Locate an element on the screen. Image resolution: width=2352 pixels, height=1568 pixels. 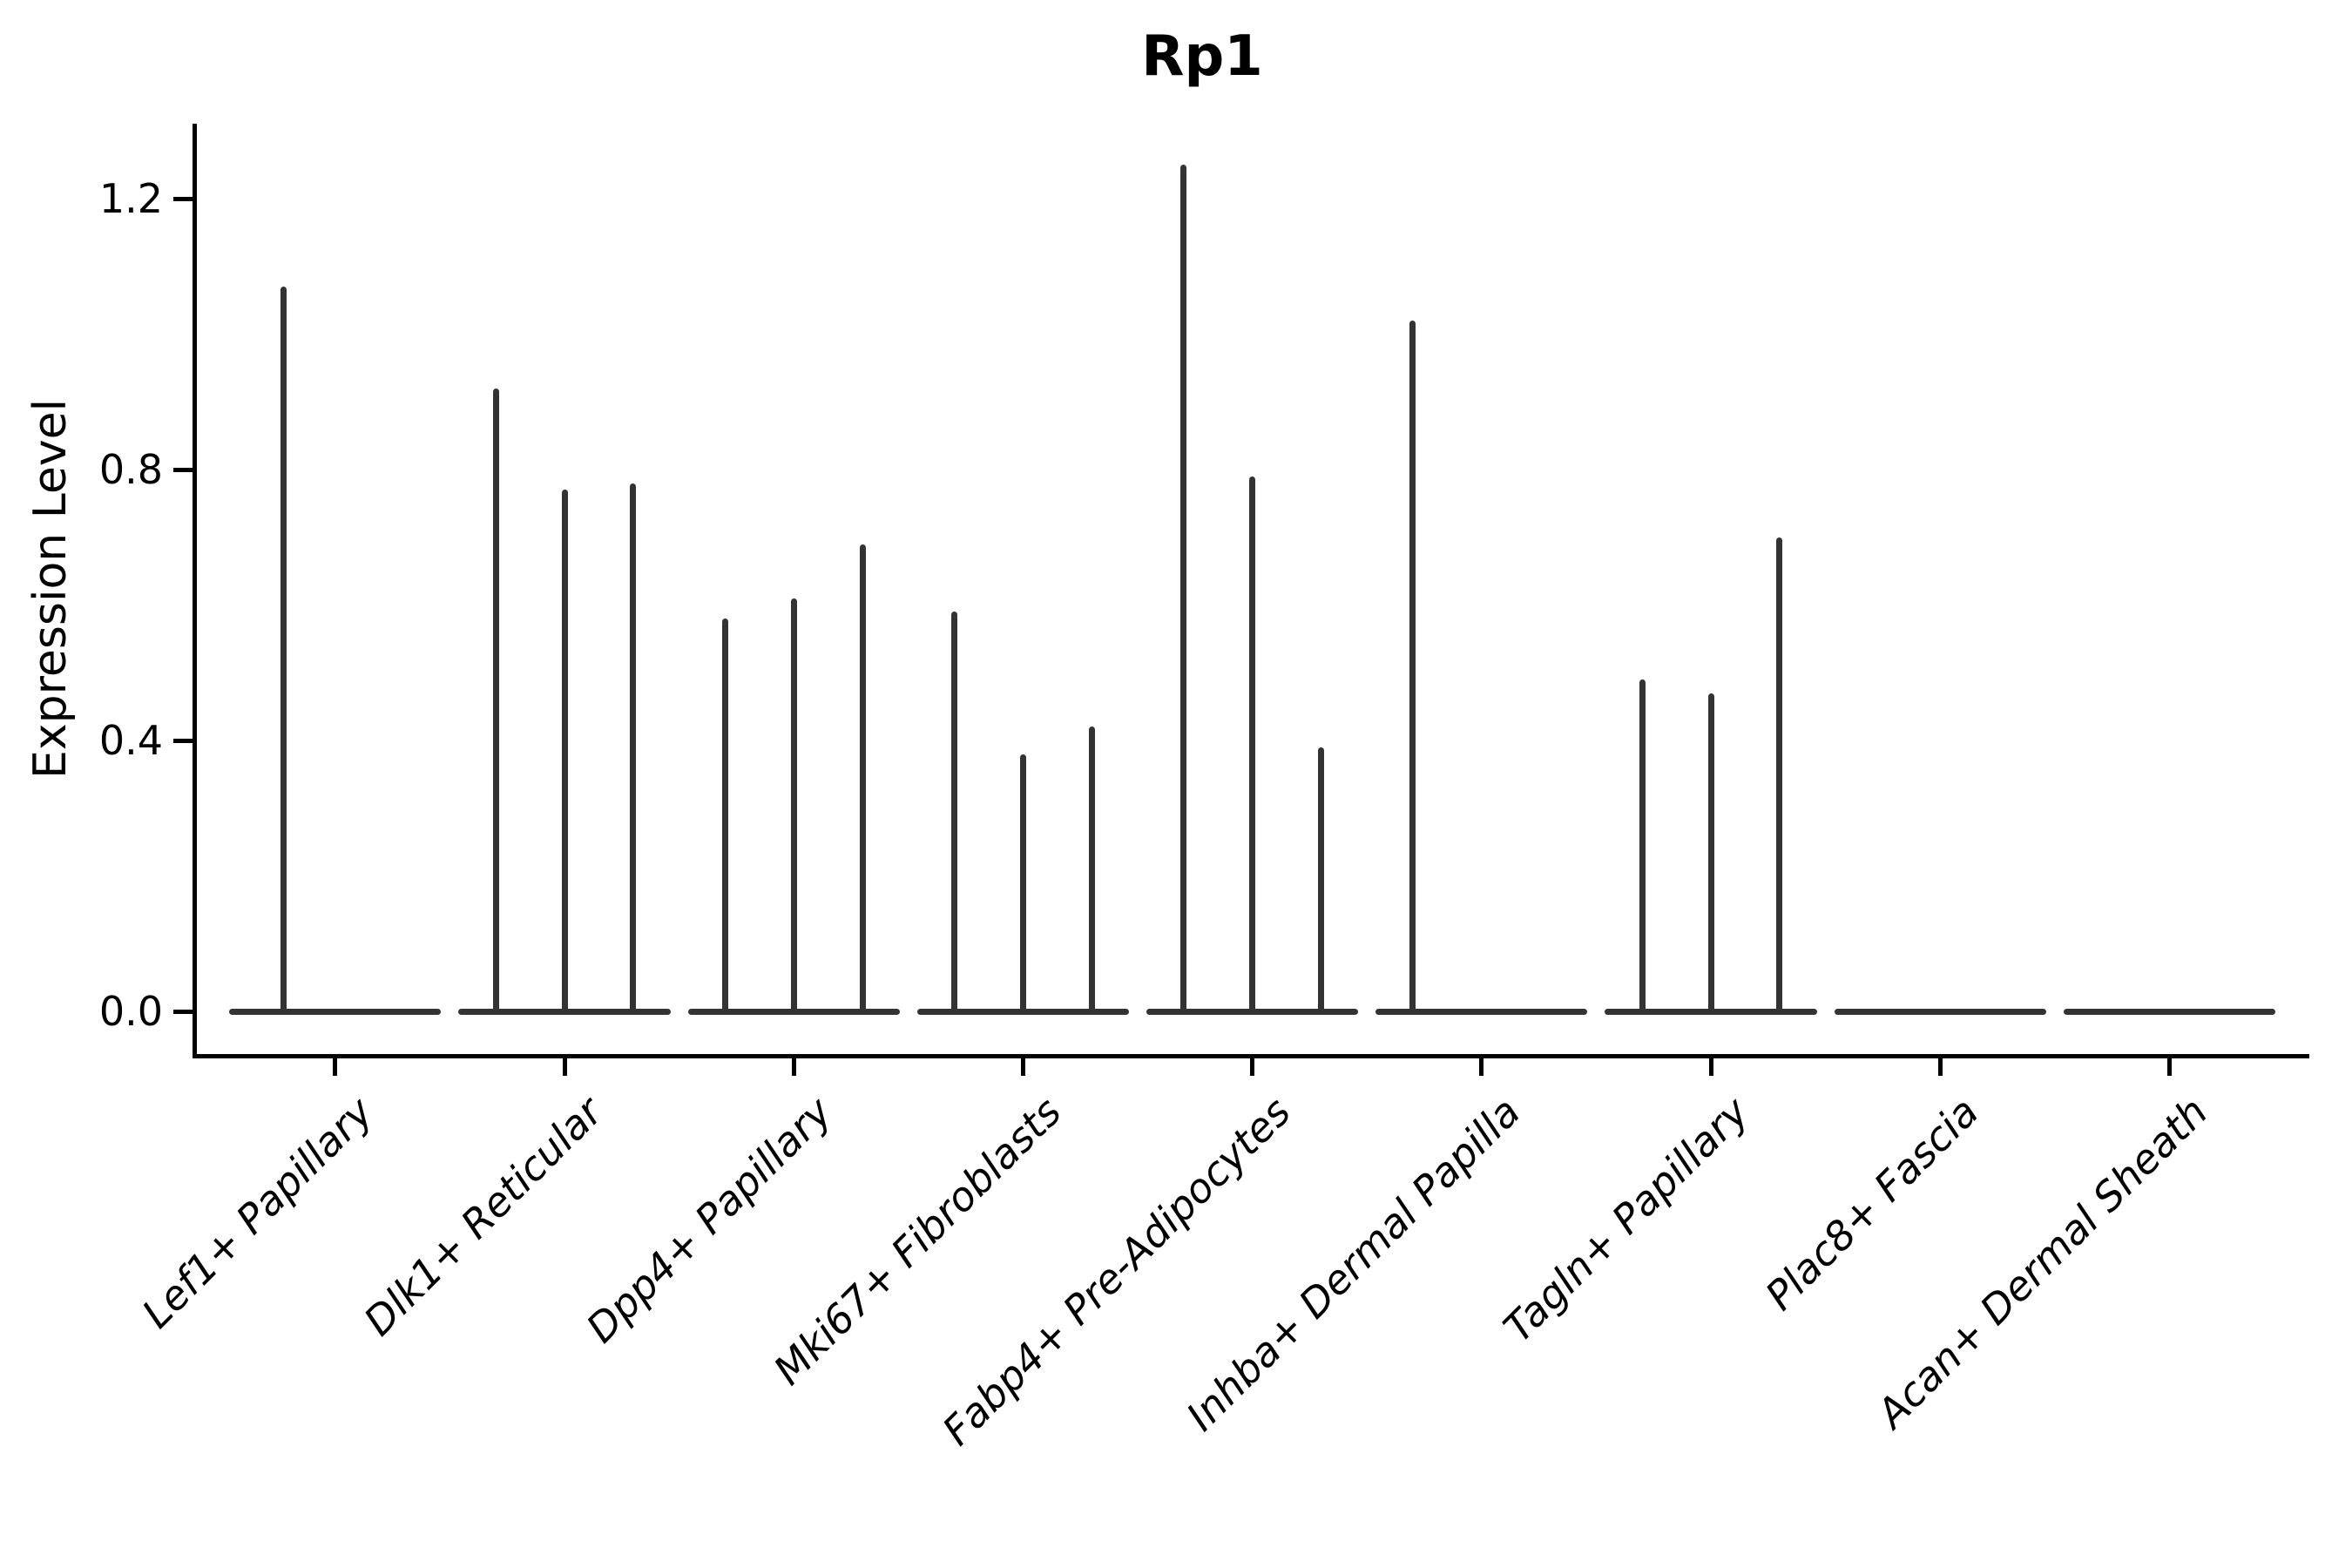
y-axis-spine is located at coordinates (195, 591).